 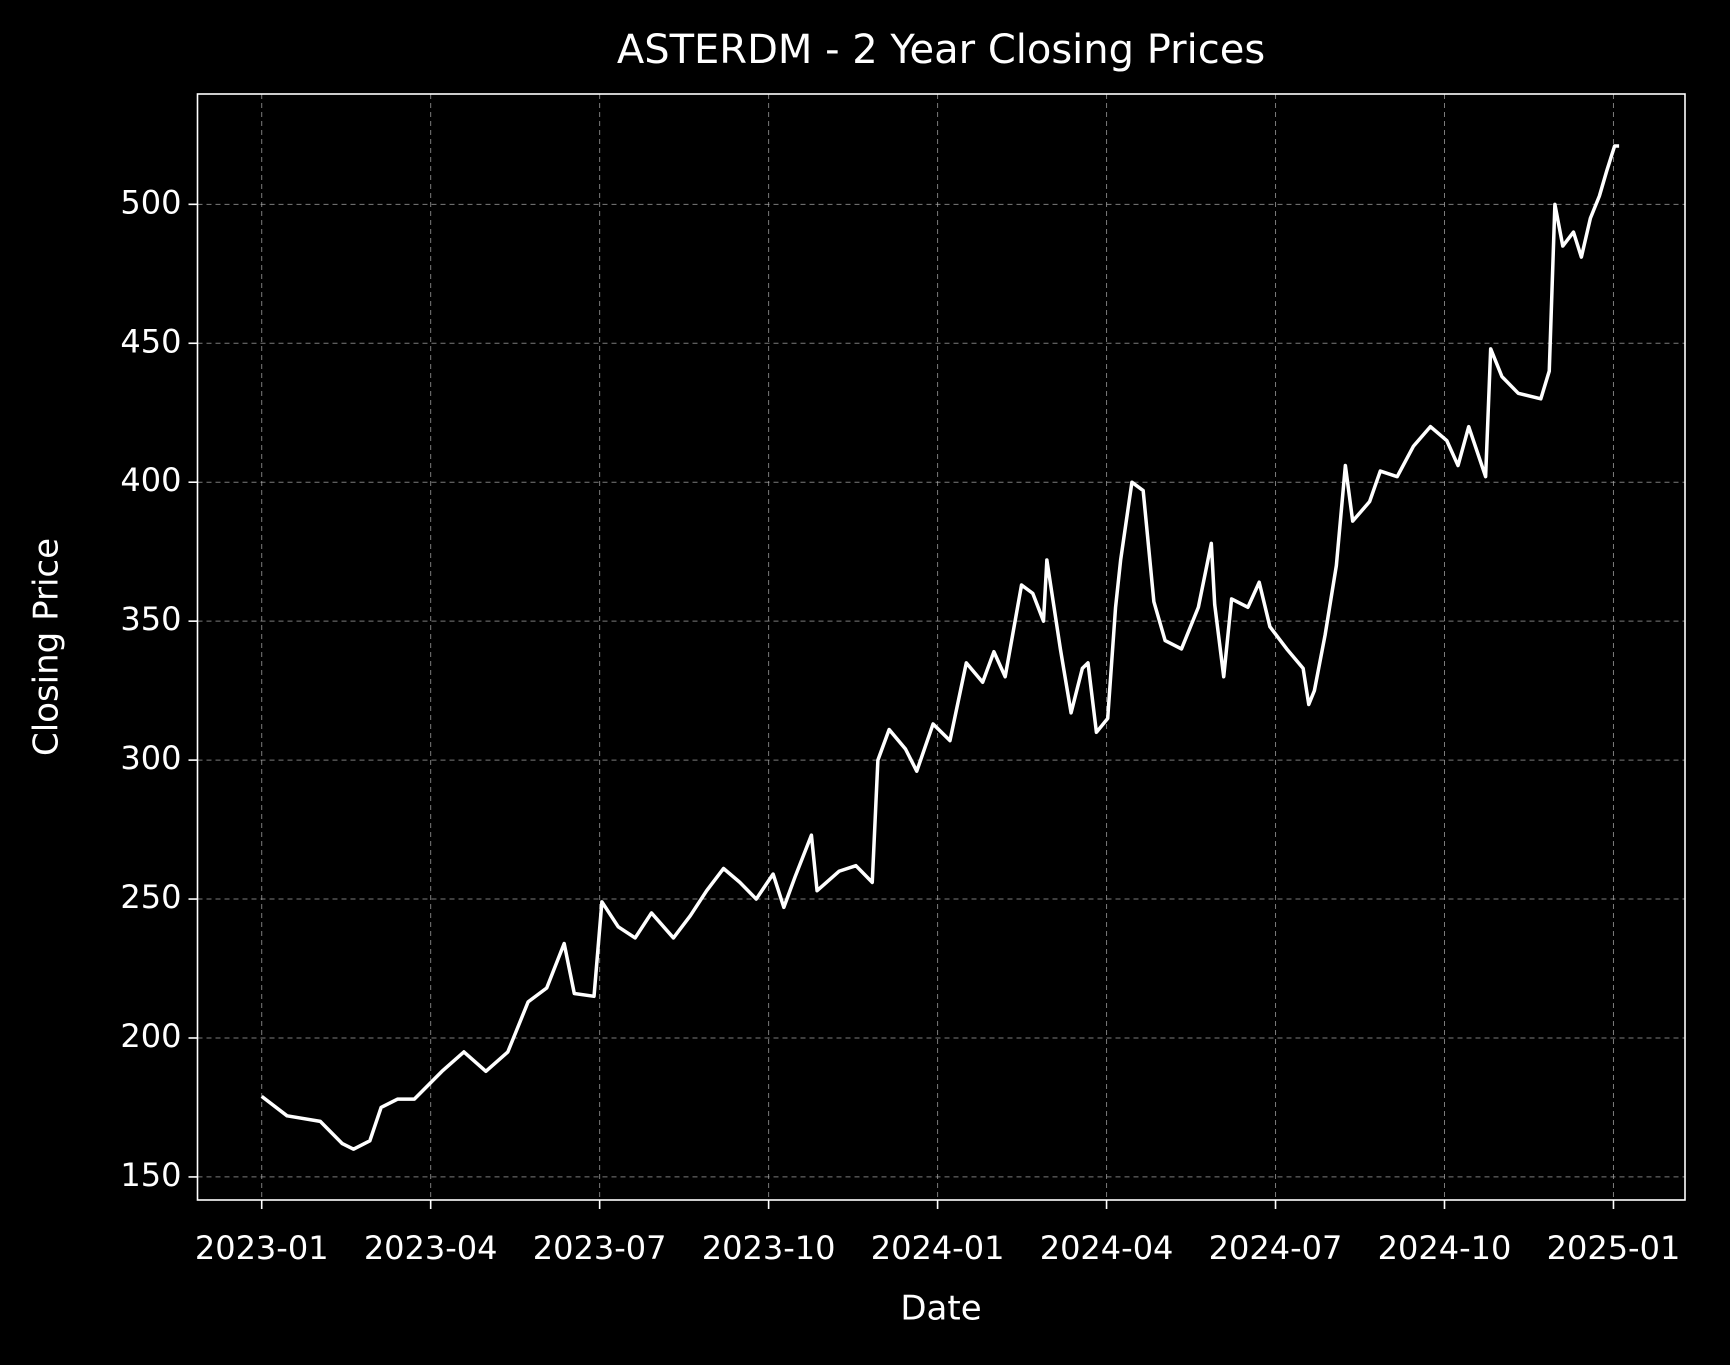 What do you see at coordinates (431, 1248) in the screenshot?
I see `x-tick-label: 2023-04` at bounding box center [431, 1248].